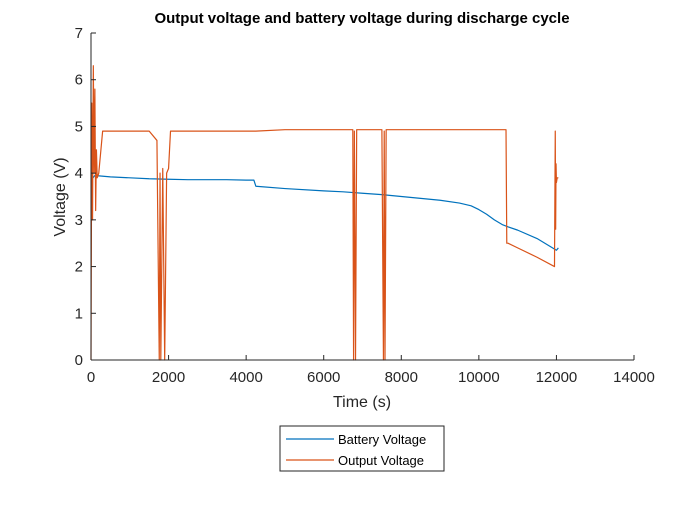 This screenshot has height=525, width=700. What do you see at coordinates (634, 377) in the screenshot?
I see `x-tick-label: 14000` at bounding box center [634, 377].